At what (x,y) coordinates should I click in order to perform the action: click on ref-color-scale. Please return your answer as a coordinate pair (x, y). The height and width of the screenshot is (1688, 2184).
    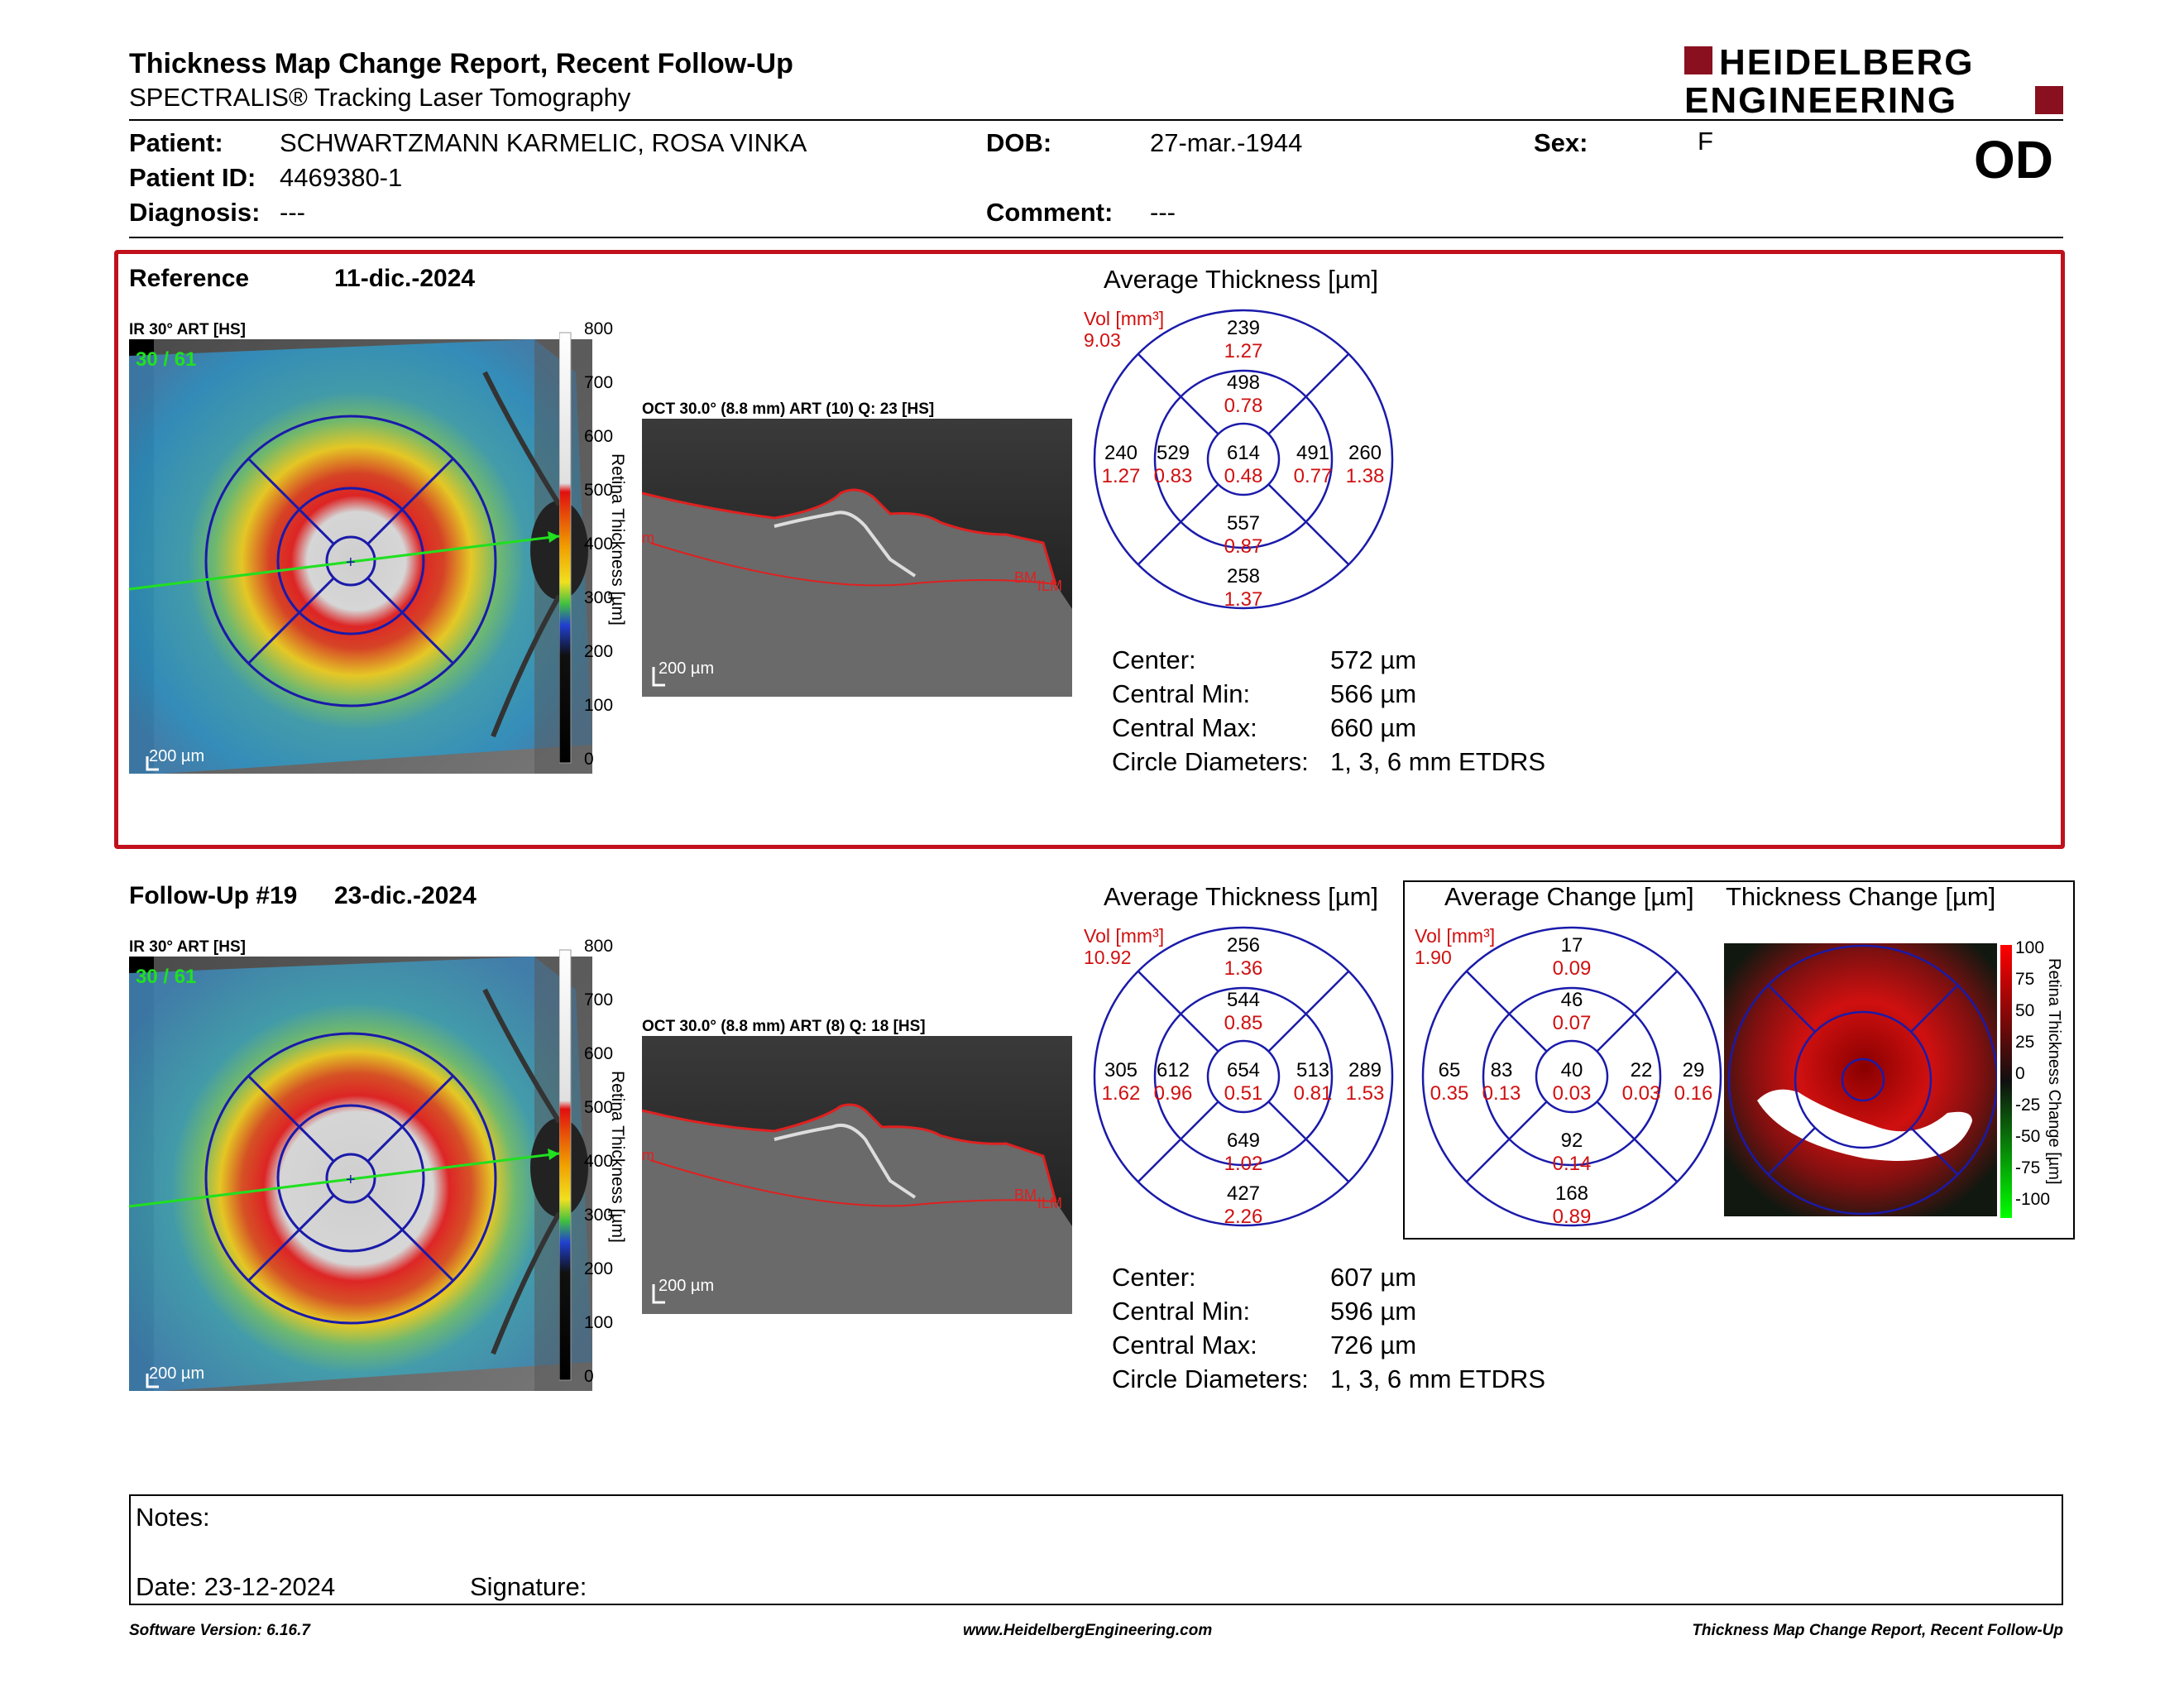
    Looking at the image, I should click on (596, 554).